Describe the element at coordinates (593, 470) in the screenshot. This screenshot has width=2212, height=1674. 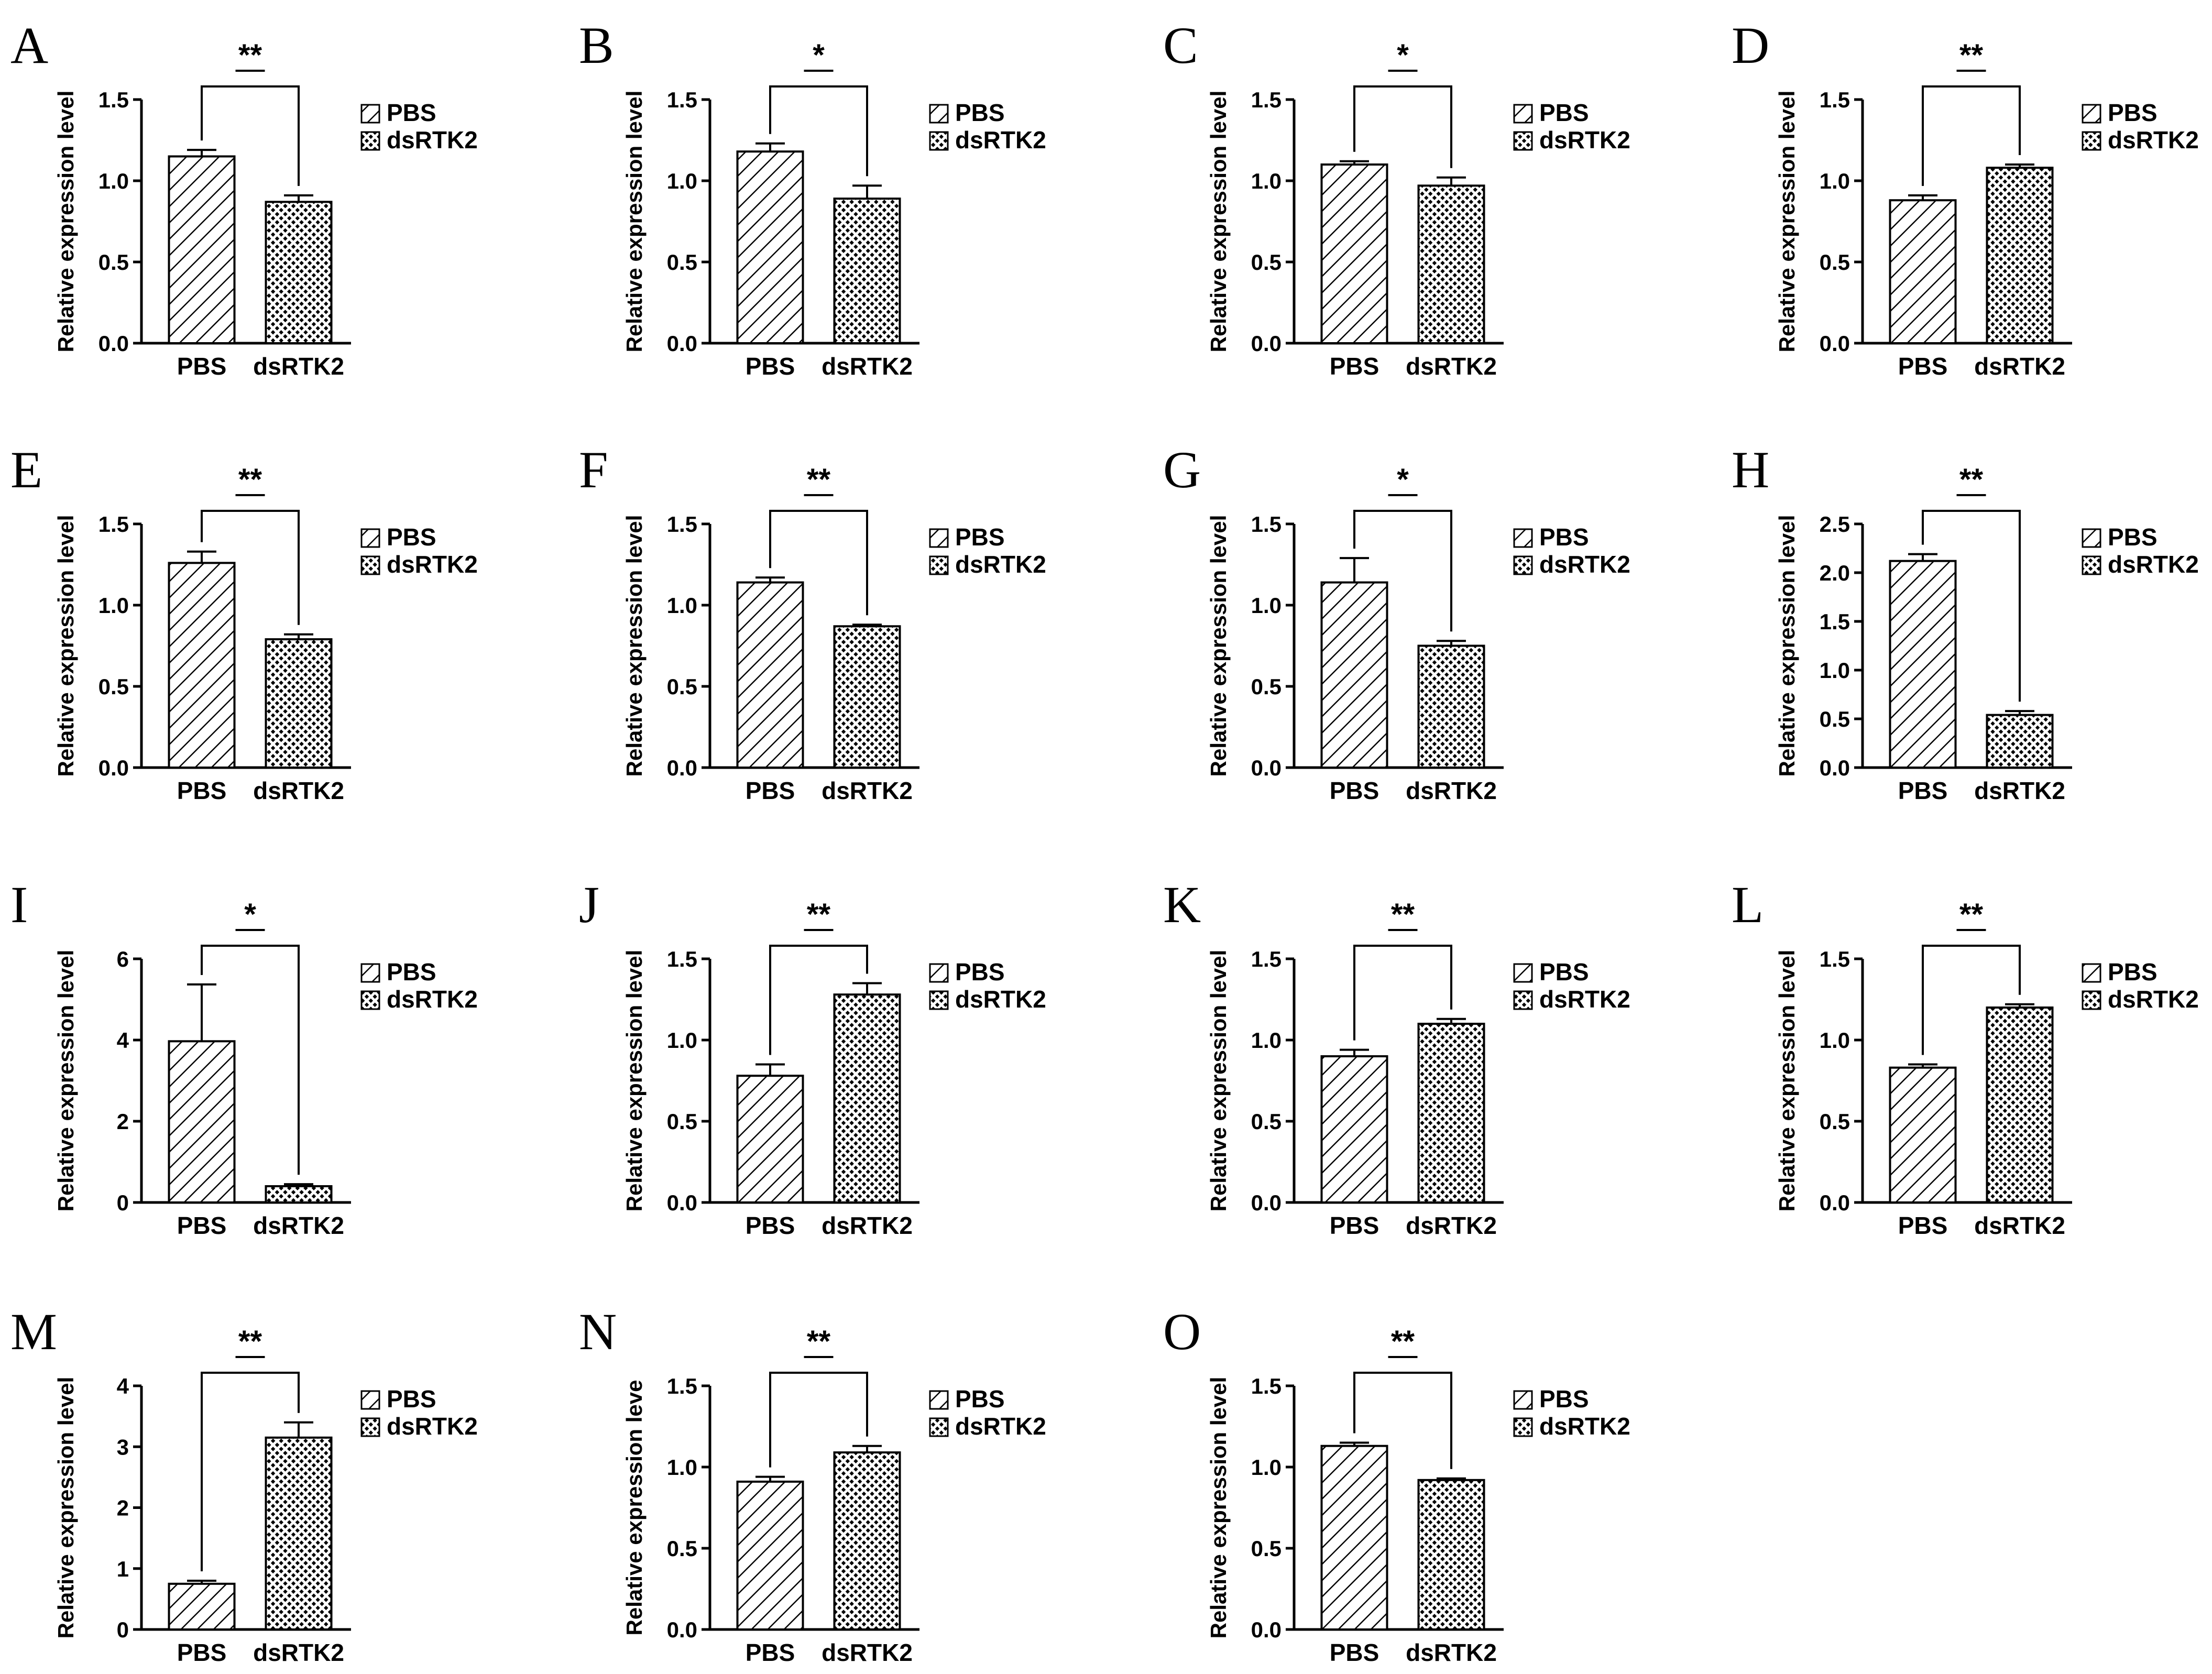
I see `panel-letter: F` at that location.